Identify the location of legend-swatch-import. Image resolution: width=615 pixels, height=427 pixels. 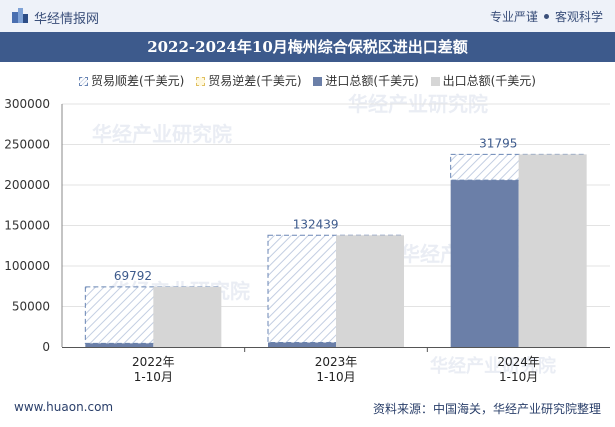
(318, 81).